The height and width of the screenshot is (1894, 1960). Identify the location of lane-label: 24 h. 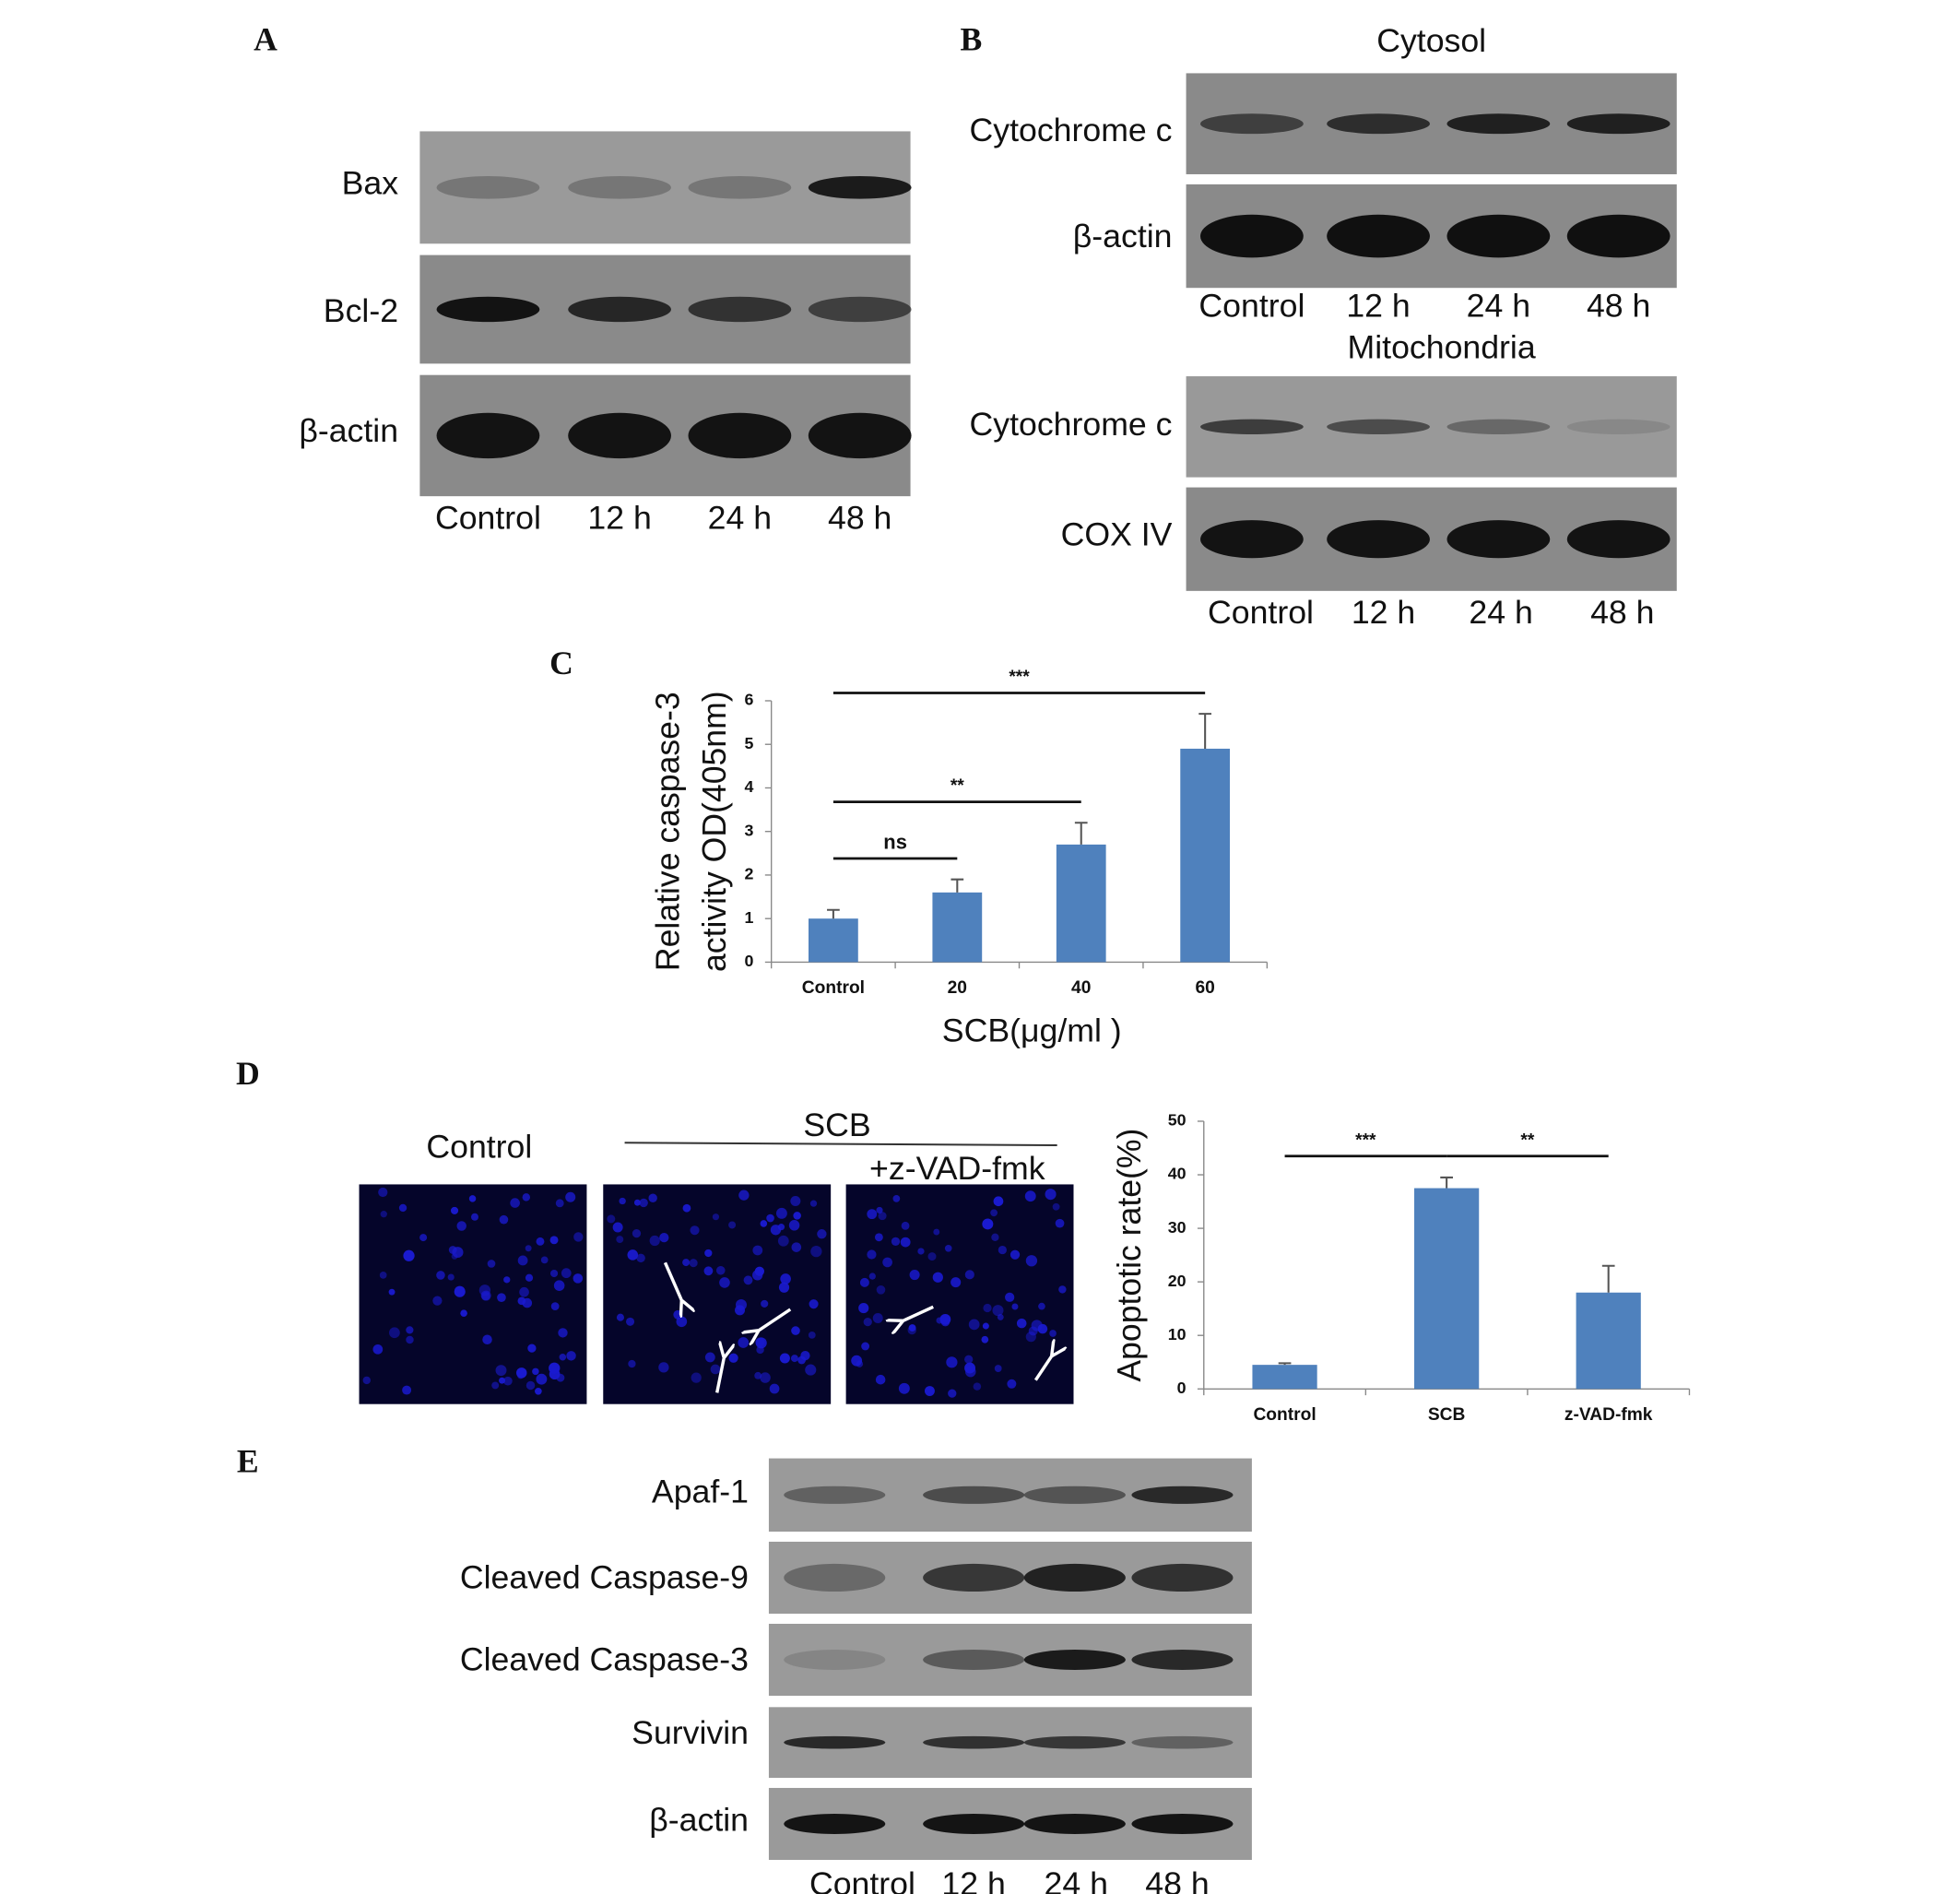
(1498, 306).